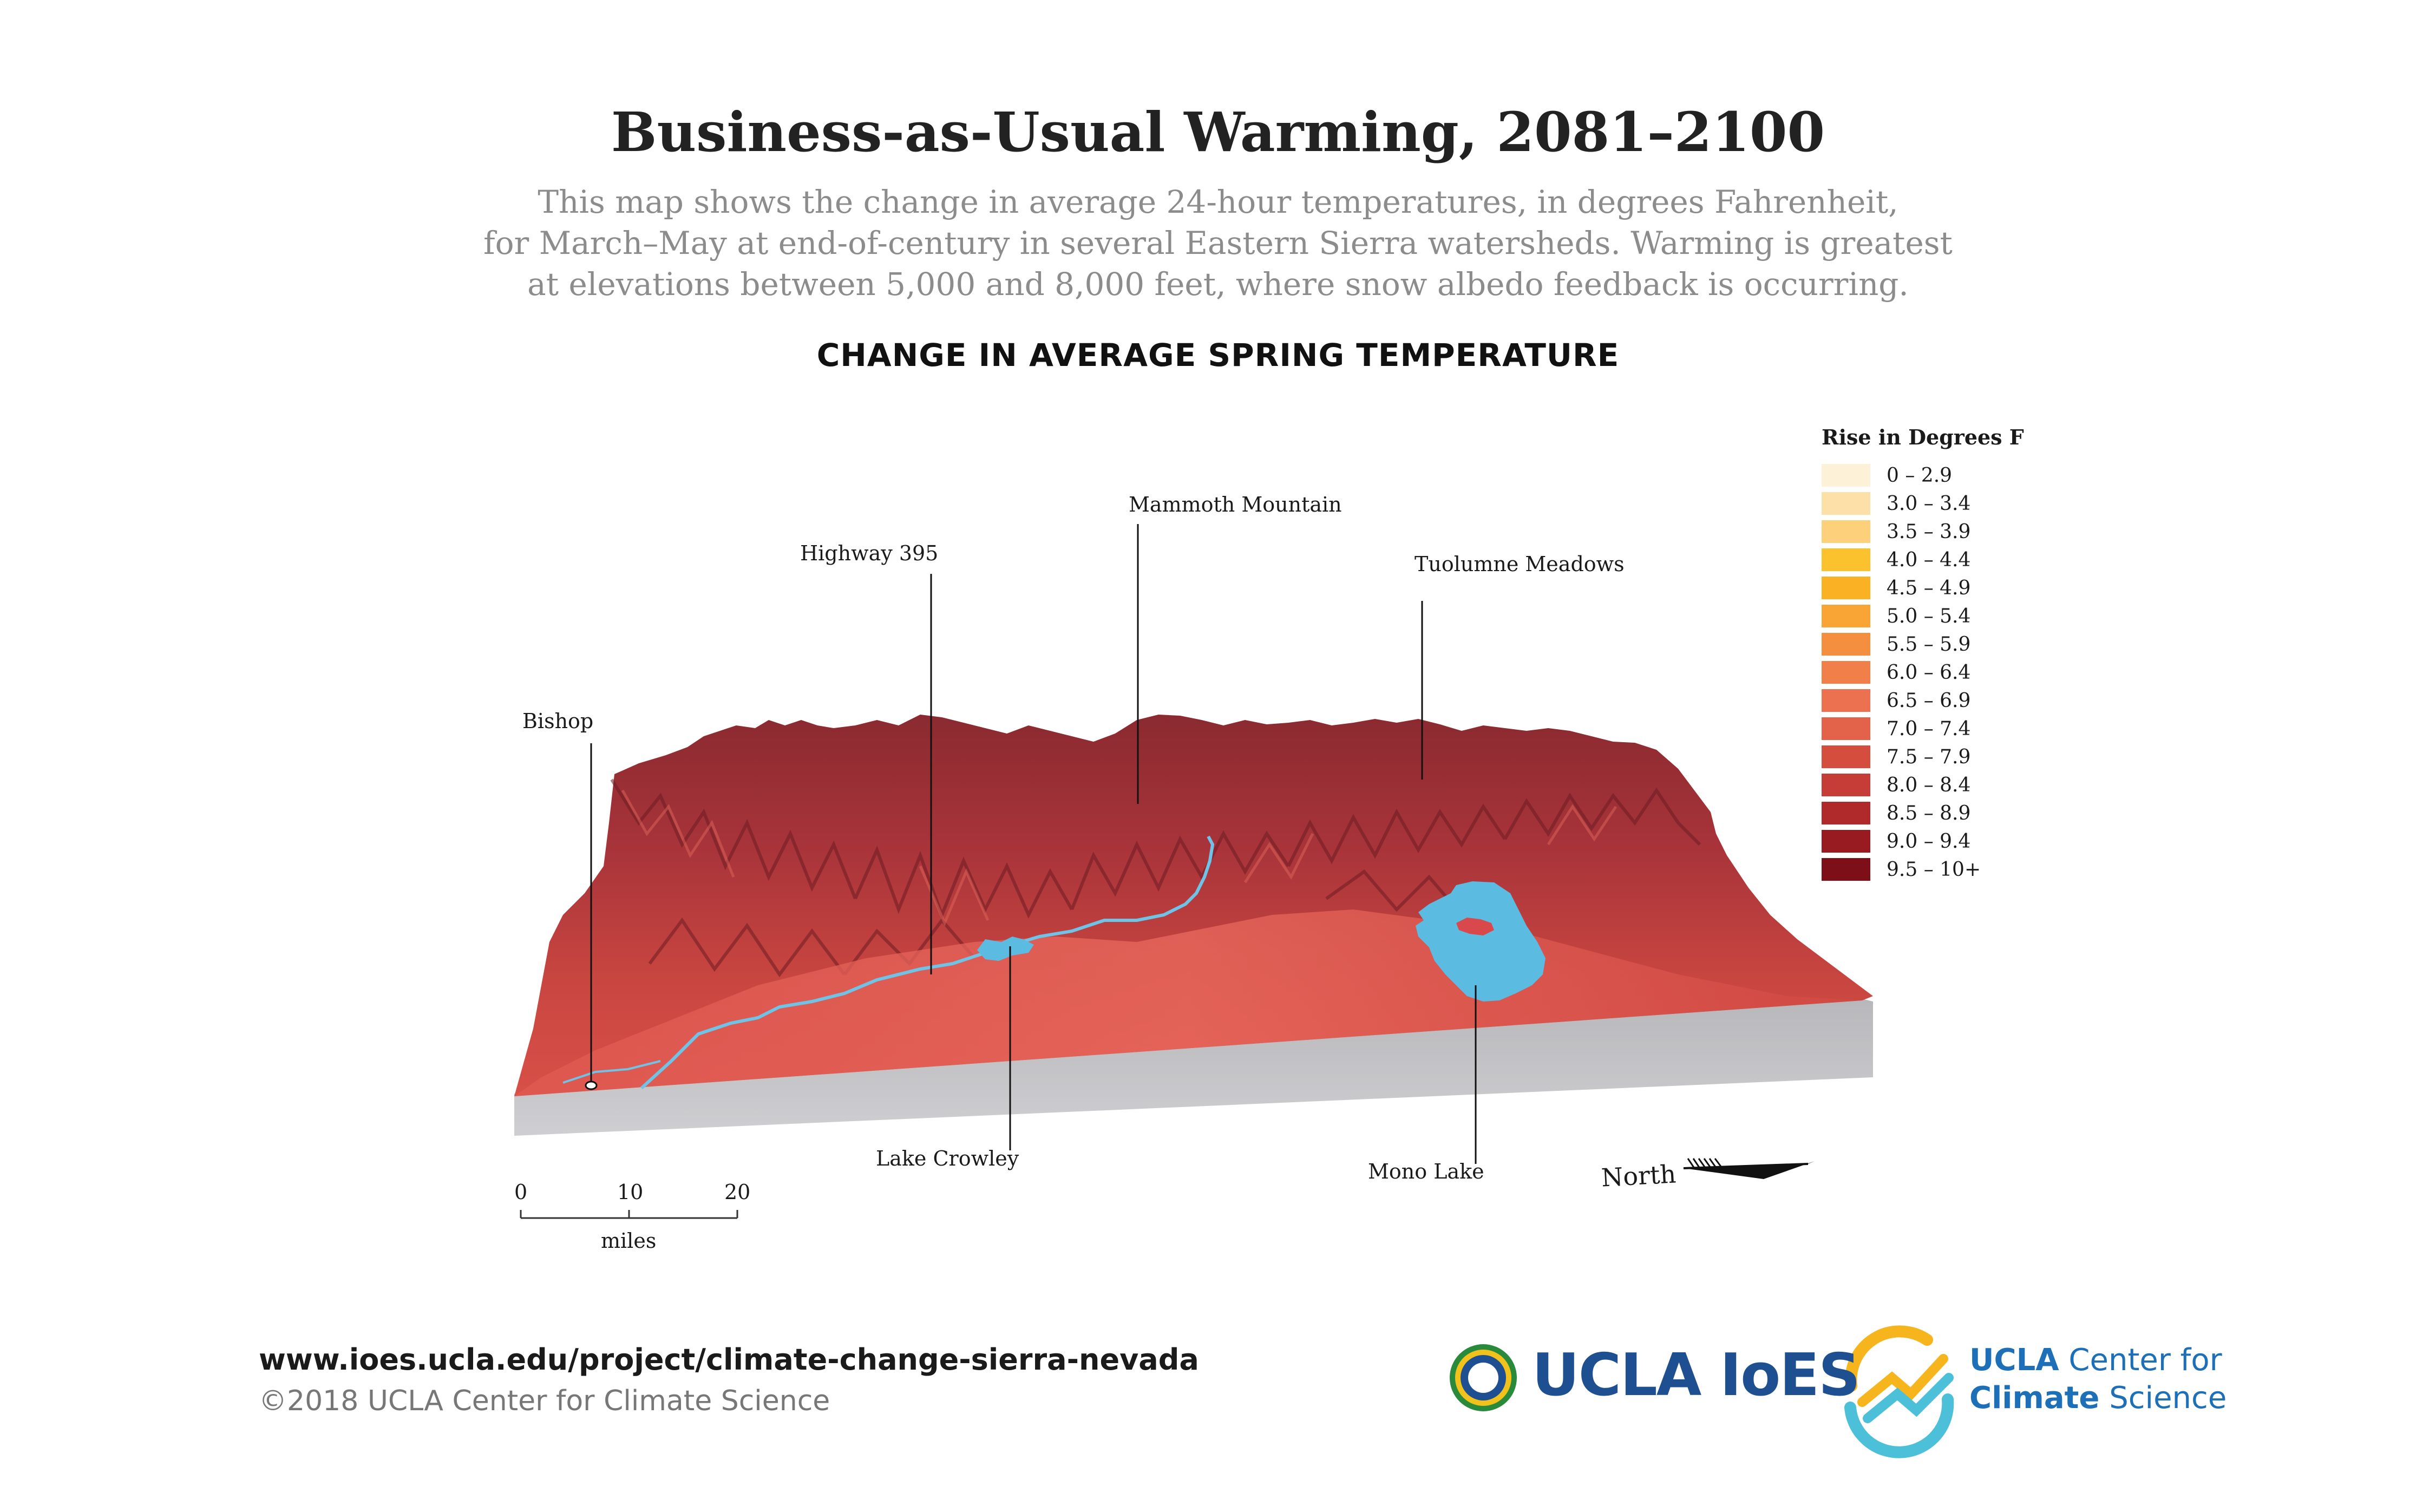 Image resolution: width=2436 pixels, height=1512 pixels. I want to click on north-label: North, so click(1638, 1176).